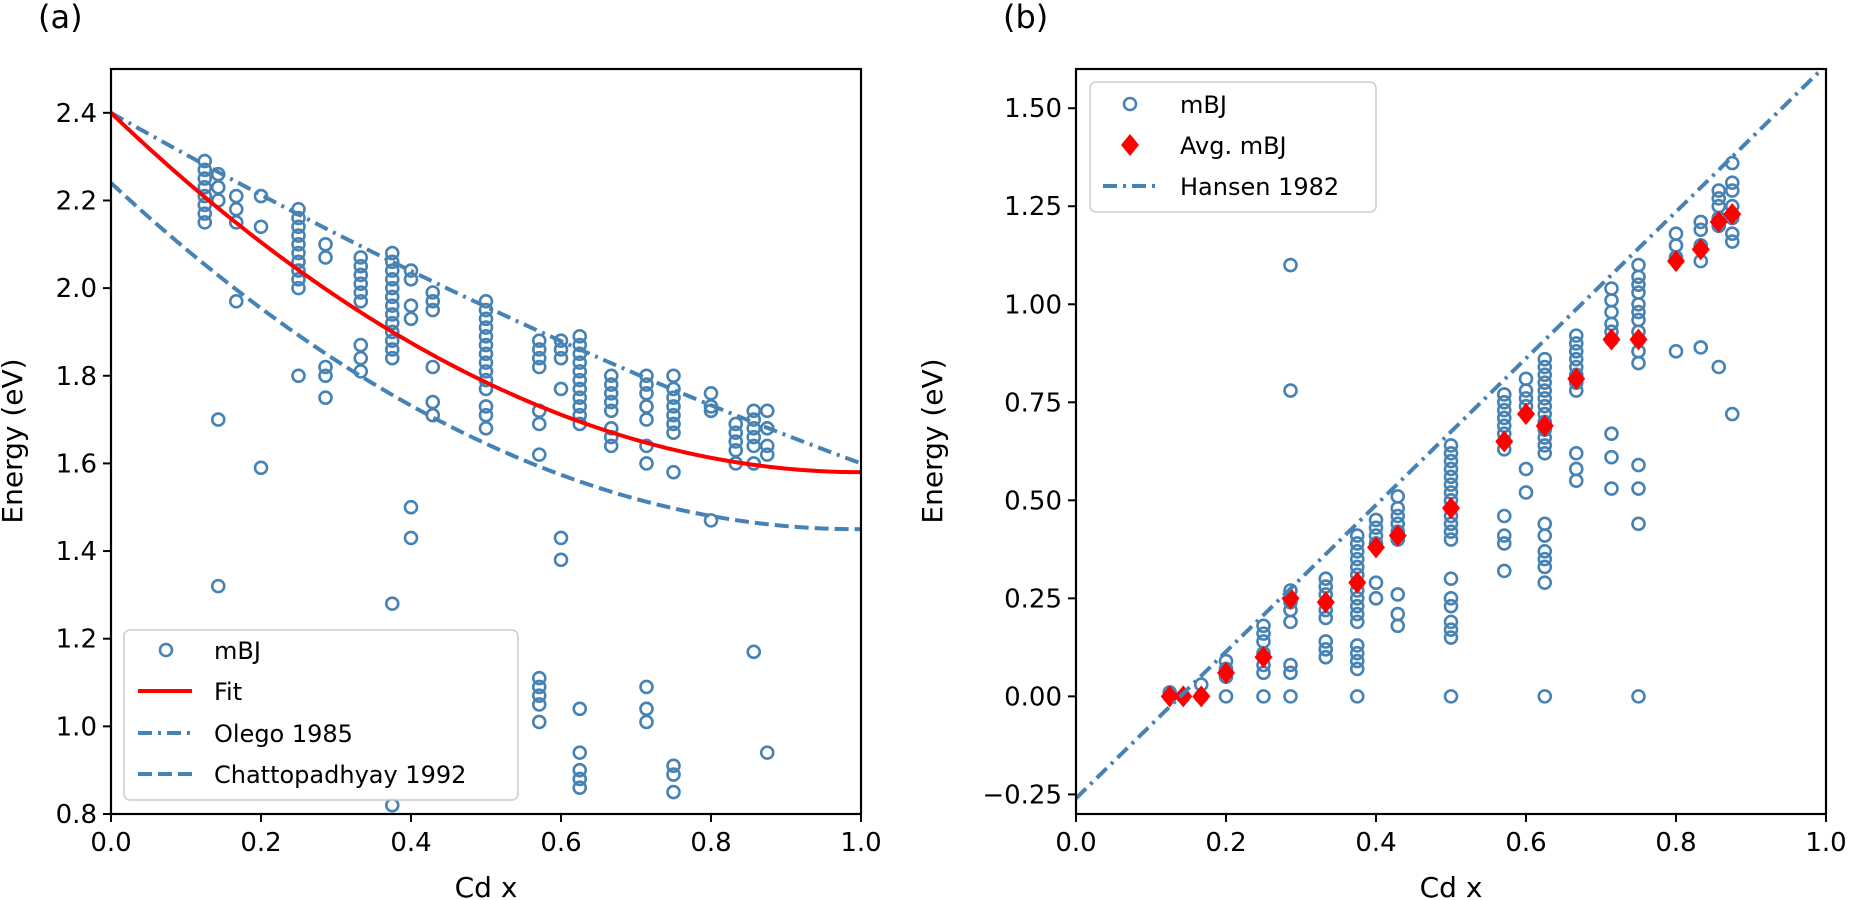 The height and width of the screenshot is (900, 1850). Describe the element at coordinates (1033, 109) in the screenshot. I see `panel-b-y-tick-label: 1.50` at that location.